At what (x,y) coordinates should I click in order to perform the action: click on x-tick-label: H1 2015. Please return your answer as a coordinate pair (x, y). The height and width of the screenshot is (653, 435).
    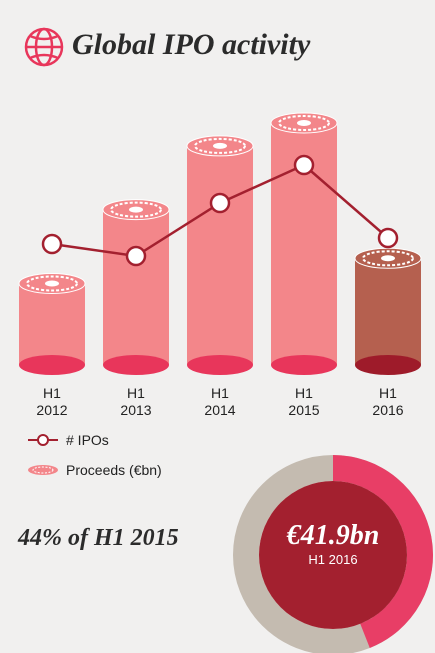
    Looking at the image, I should click on (304, 401).